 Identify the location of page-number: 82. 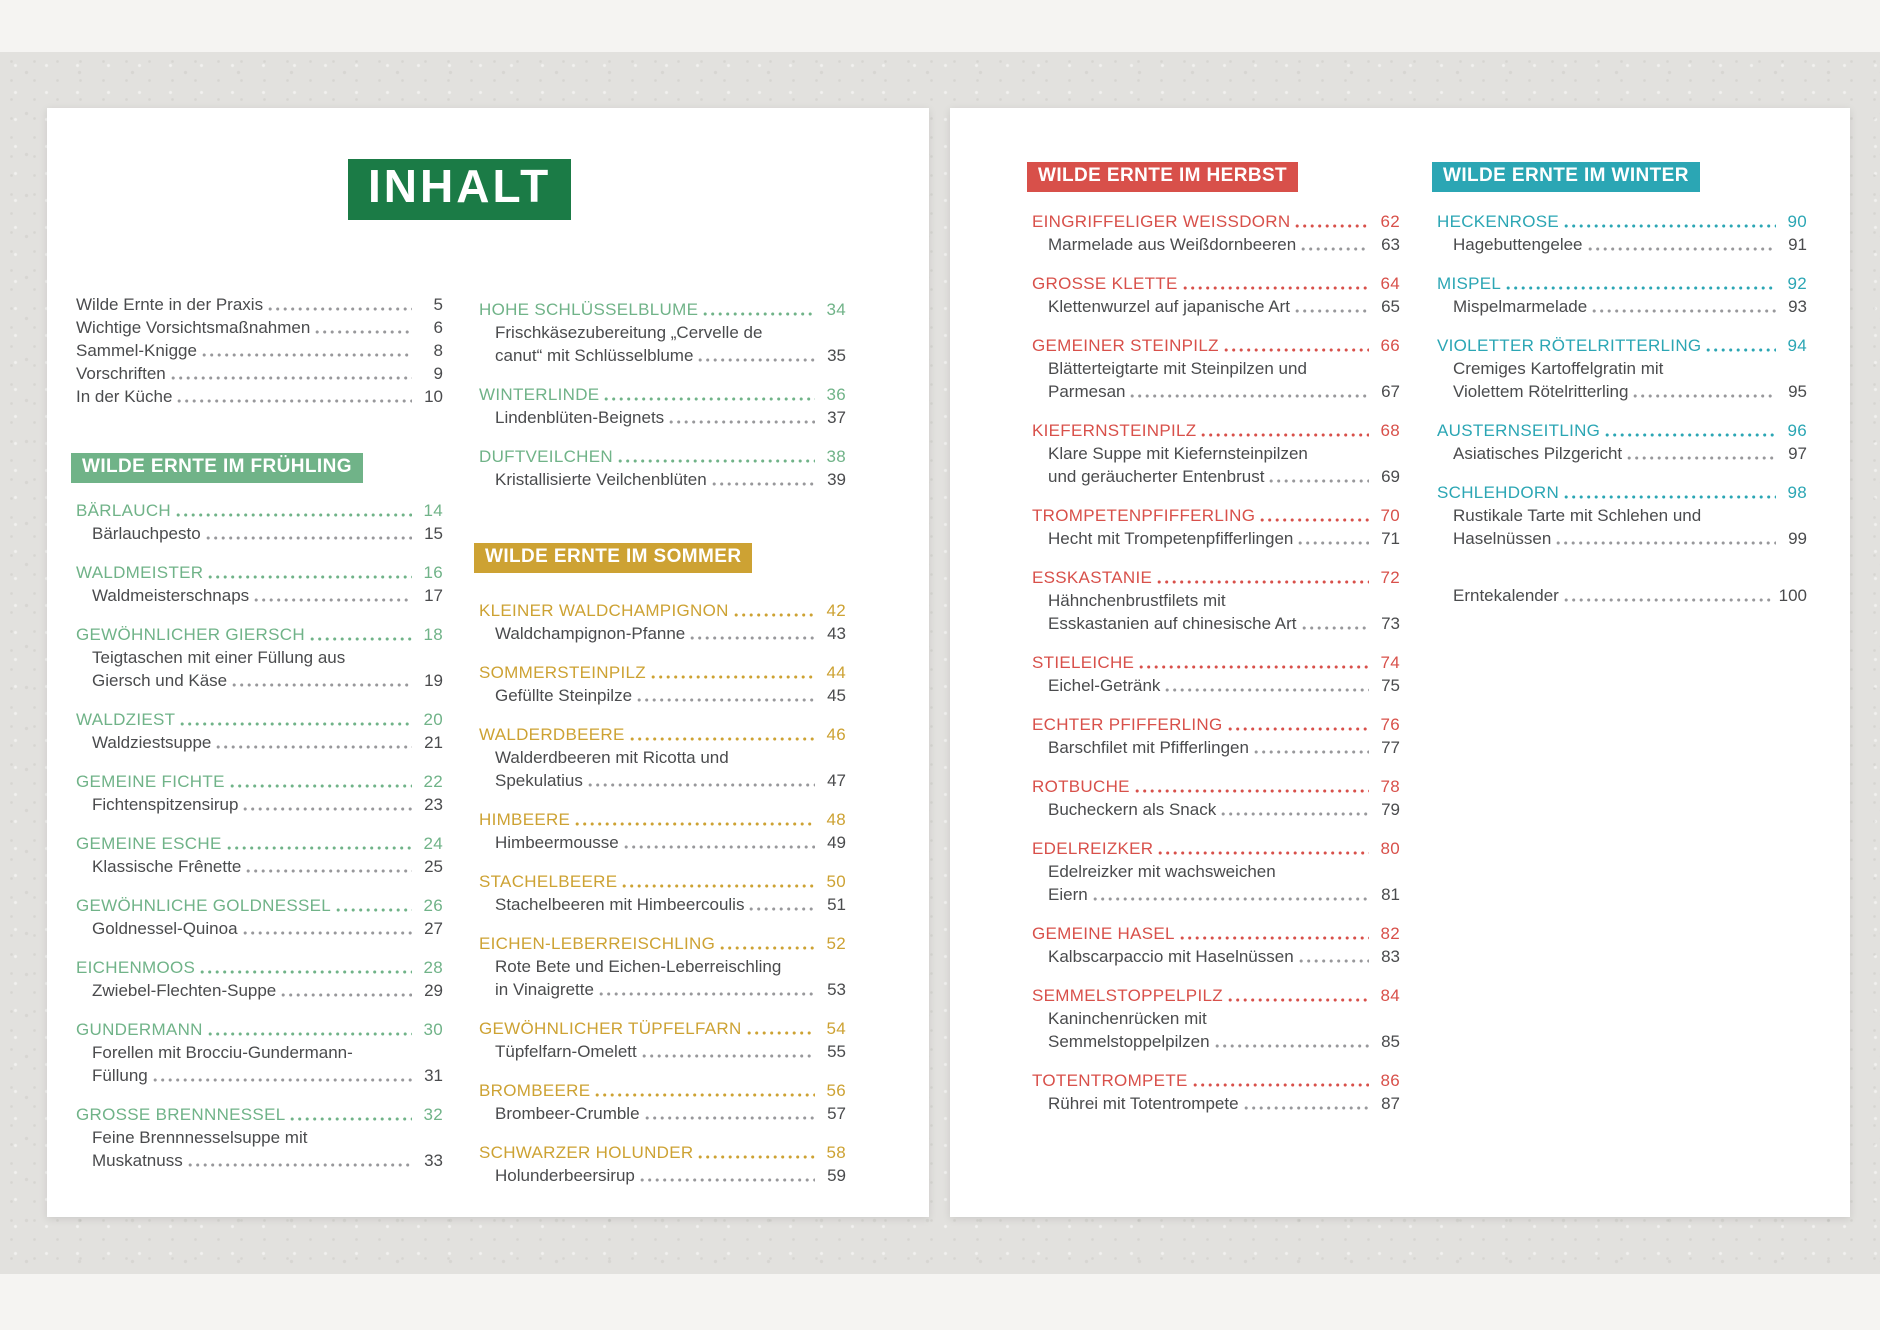
(1390, 933).